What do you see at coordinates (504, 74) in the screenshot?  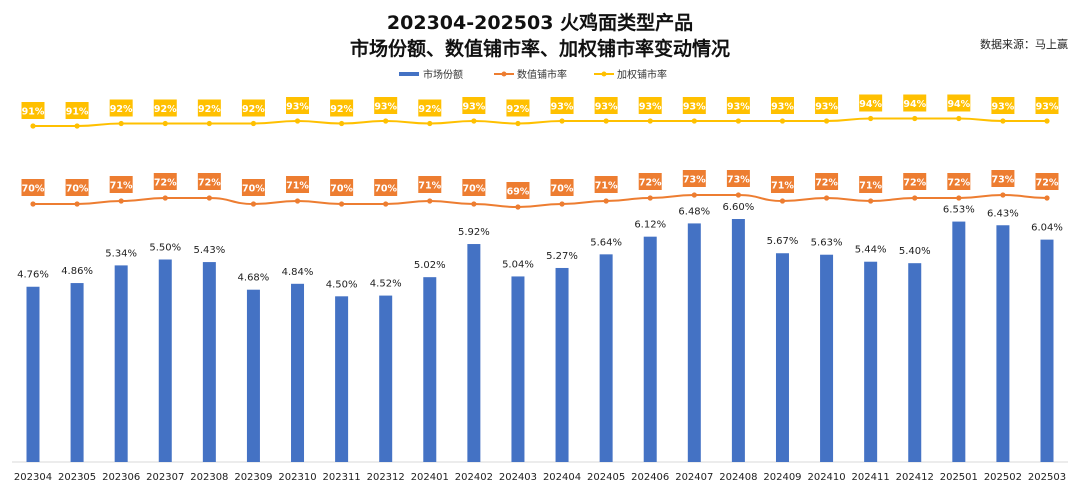 I see `legend-marker-numeric-distribution` at bounding box center [504, 74].